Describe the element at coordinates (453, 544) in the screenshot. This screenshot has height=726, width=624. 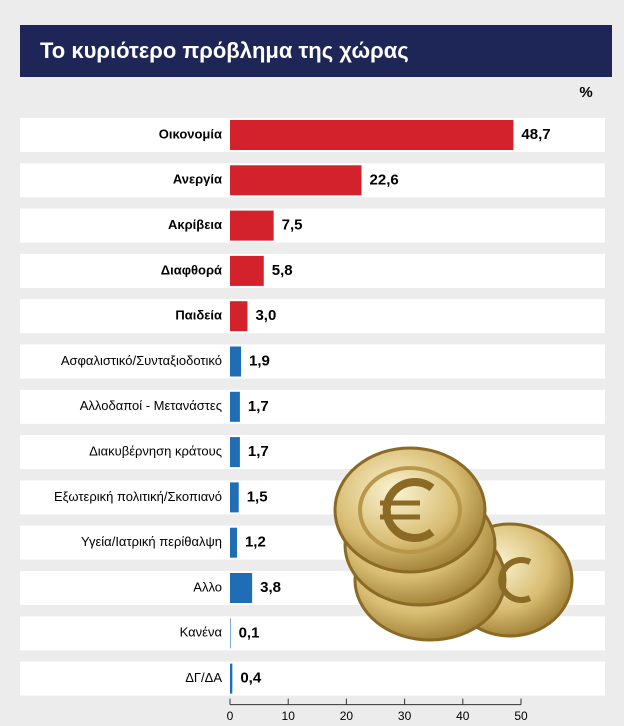
I see `coins-illustration` at that location.